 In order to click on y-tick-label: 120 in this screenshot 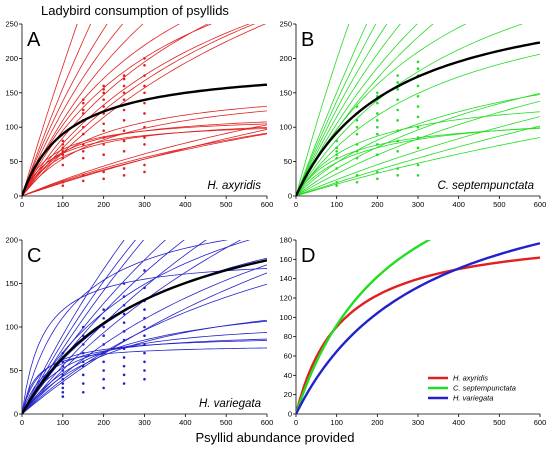, I will do `click(285, 298)`.